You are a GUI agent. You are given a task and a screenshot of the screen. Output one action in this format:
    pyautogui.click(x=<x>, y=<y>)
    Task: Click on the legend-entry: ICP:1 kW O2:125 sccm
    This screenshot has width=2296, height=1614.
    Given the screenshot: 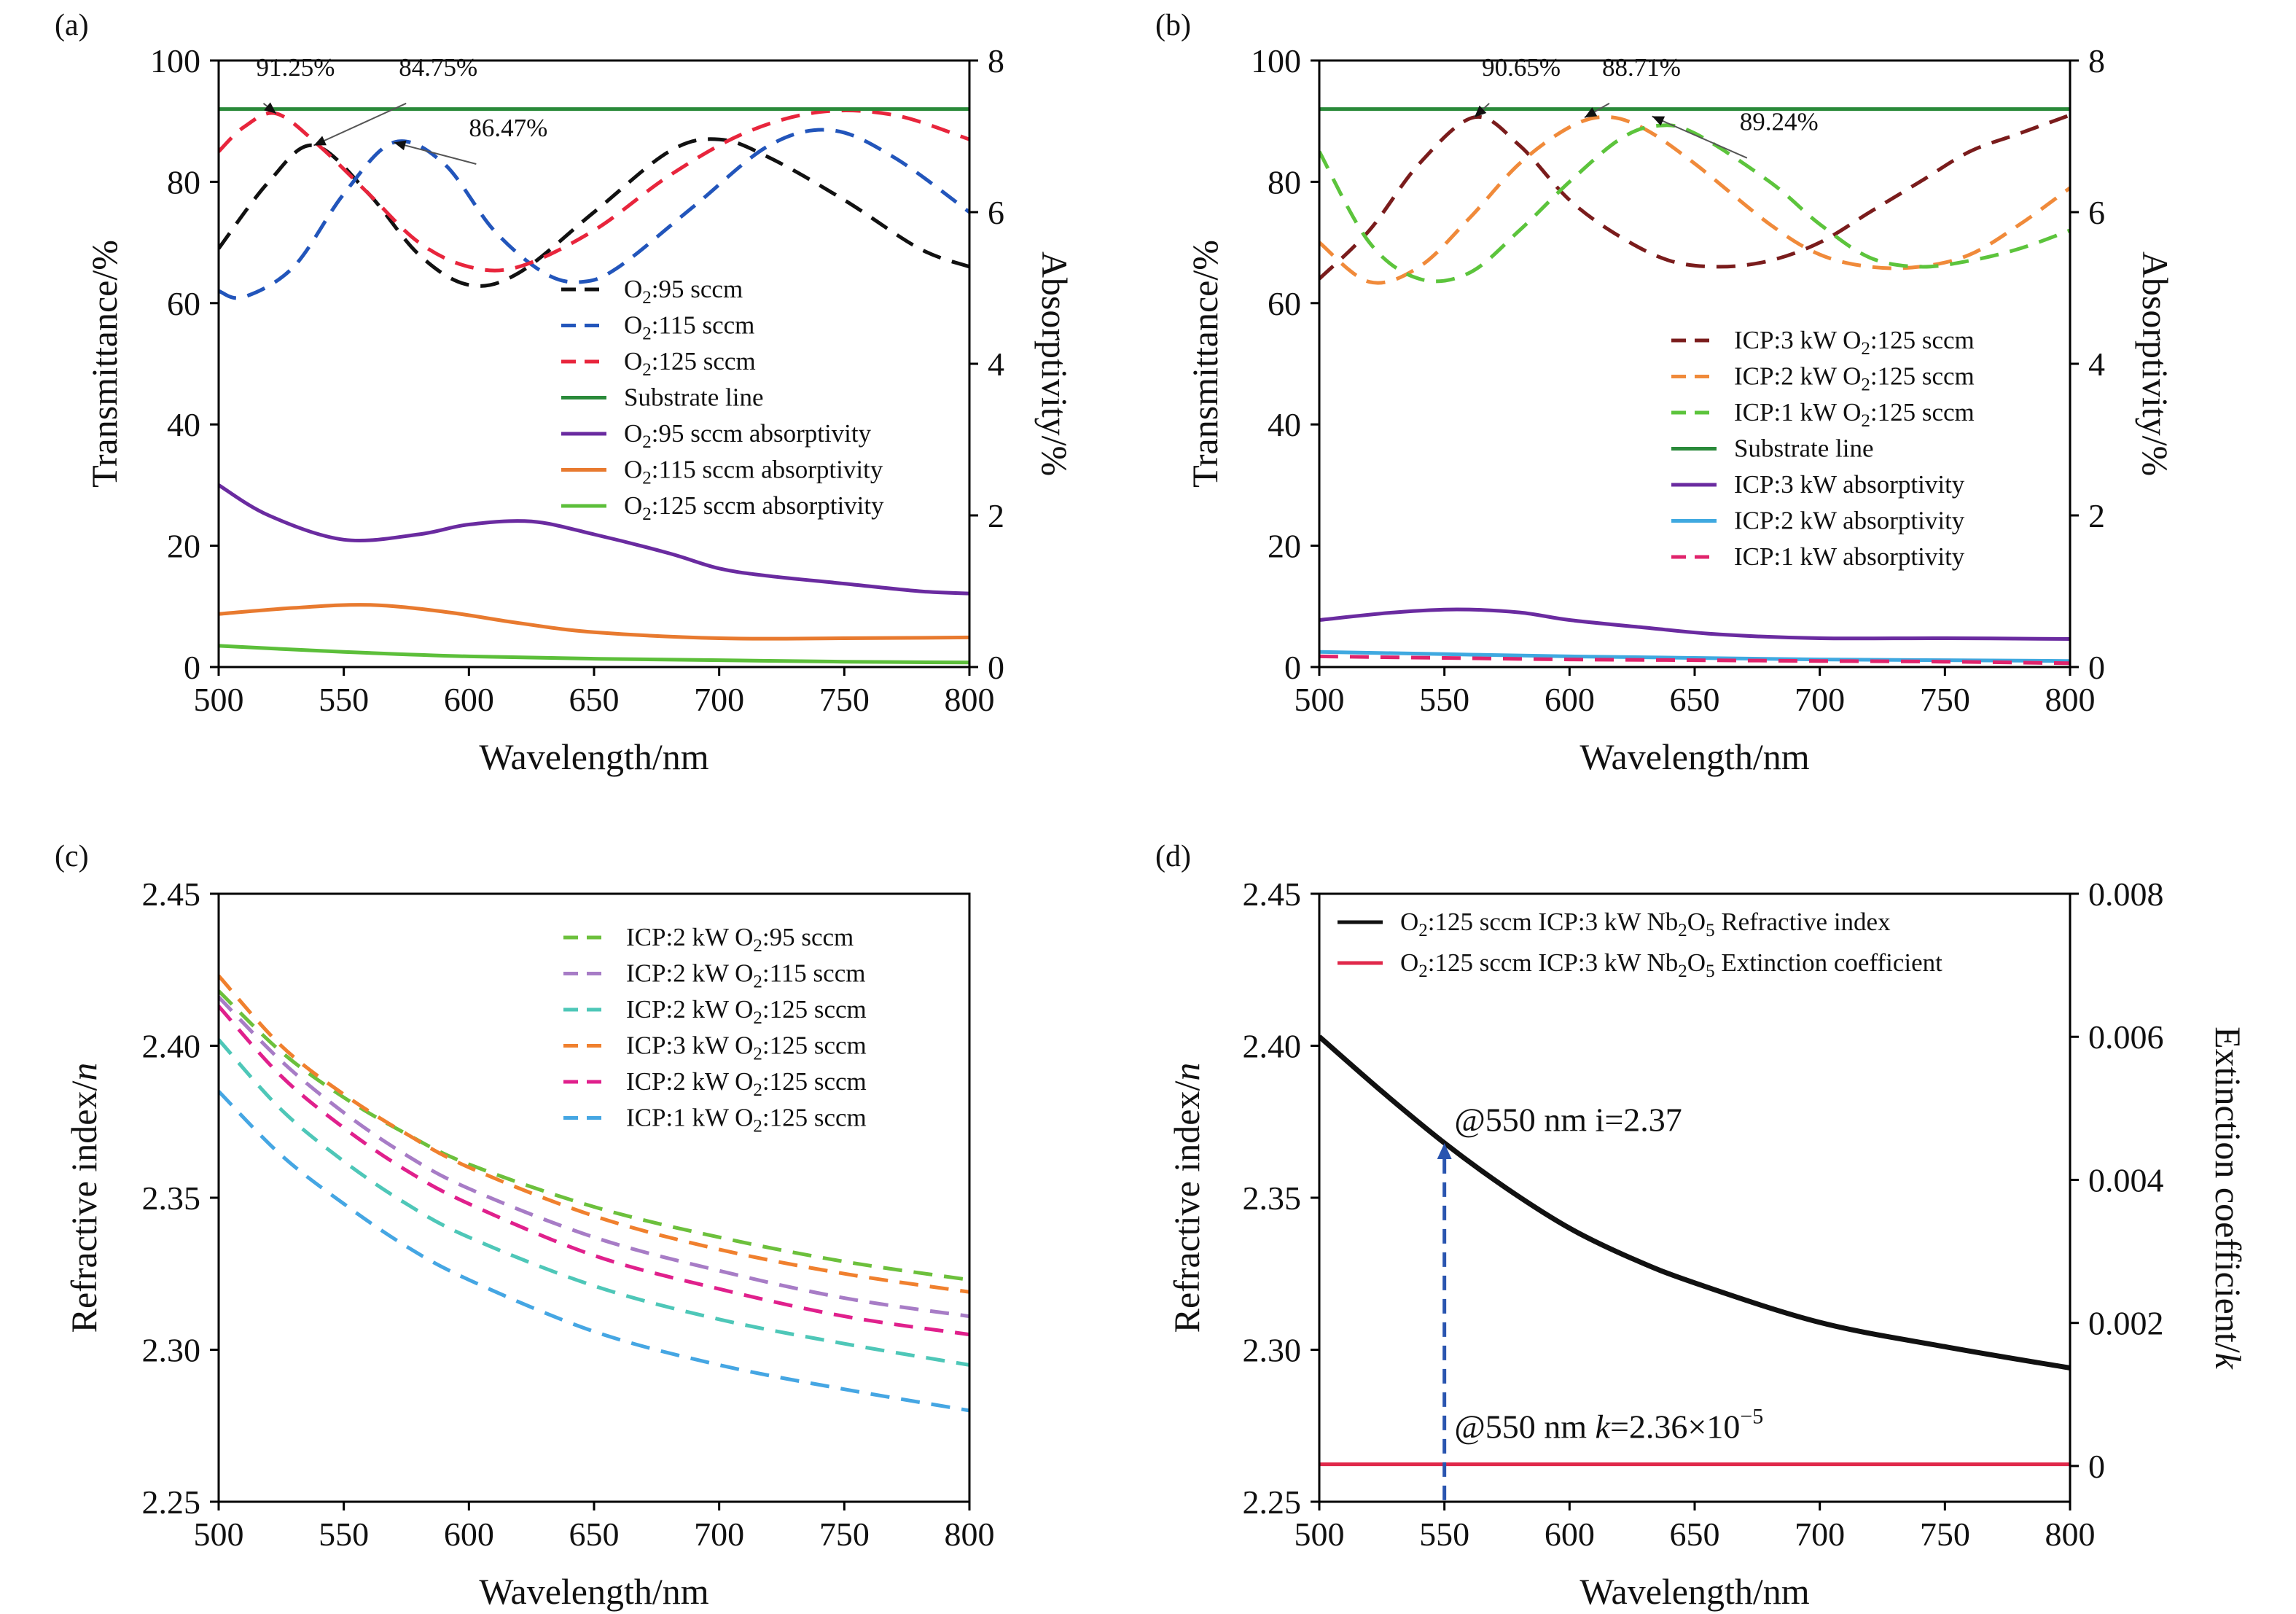 What is the action you would take?
    pyautogui.click(x=1855, y=414)
    